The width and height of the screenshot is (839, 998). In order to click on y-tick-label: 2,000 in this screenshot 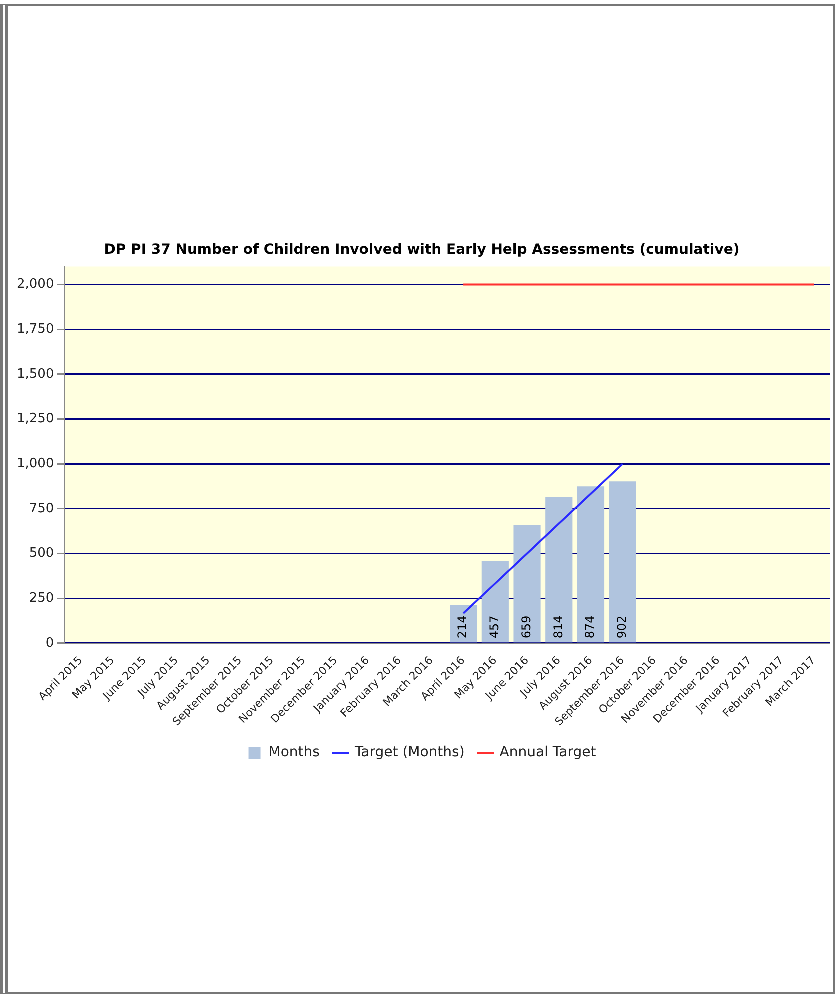, I will do `click(35, 284)`.